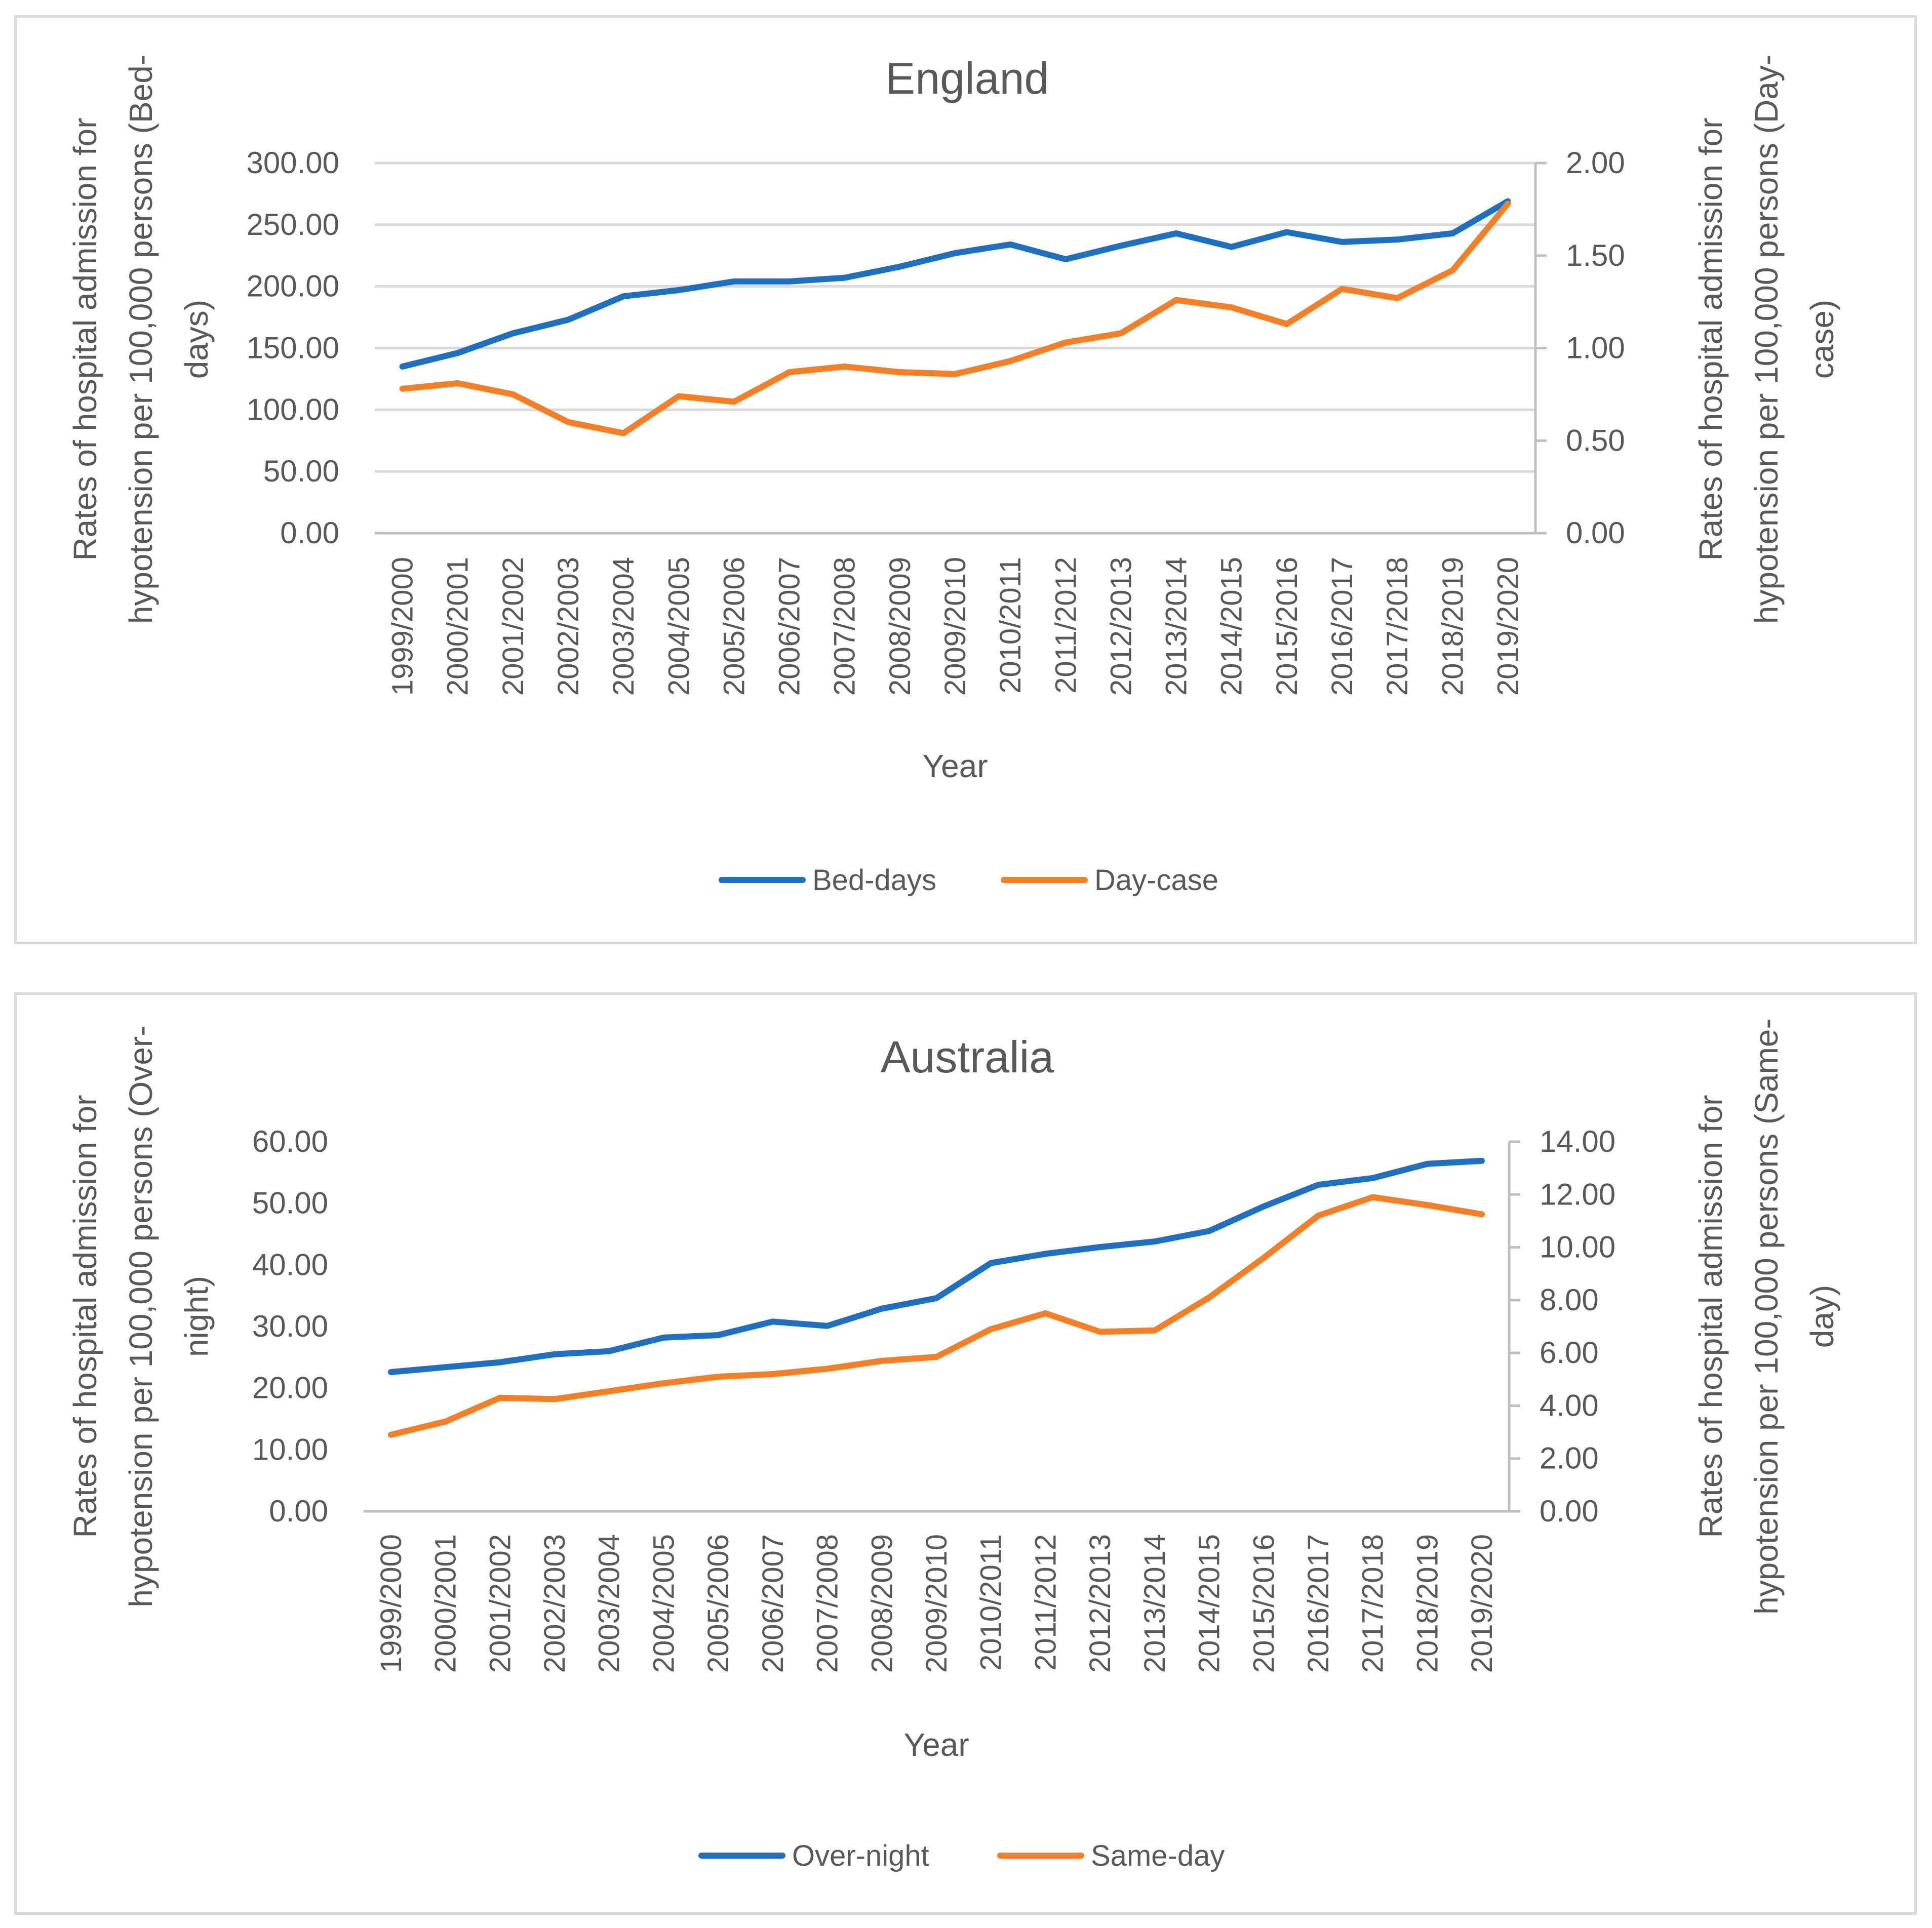  I want to click on england-series-day-case, so click(955, 318).